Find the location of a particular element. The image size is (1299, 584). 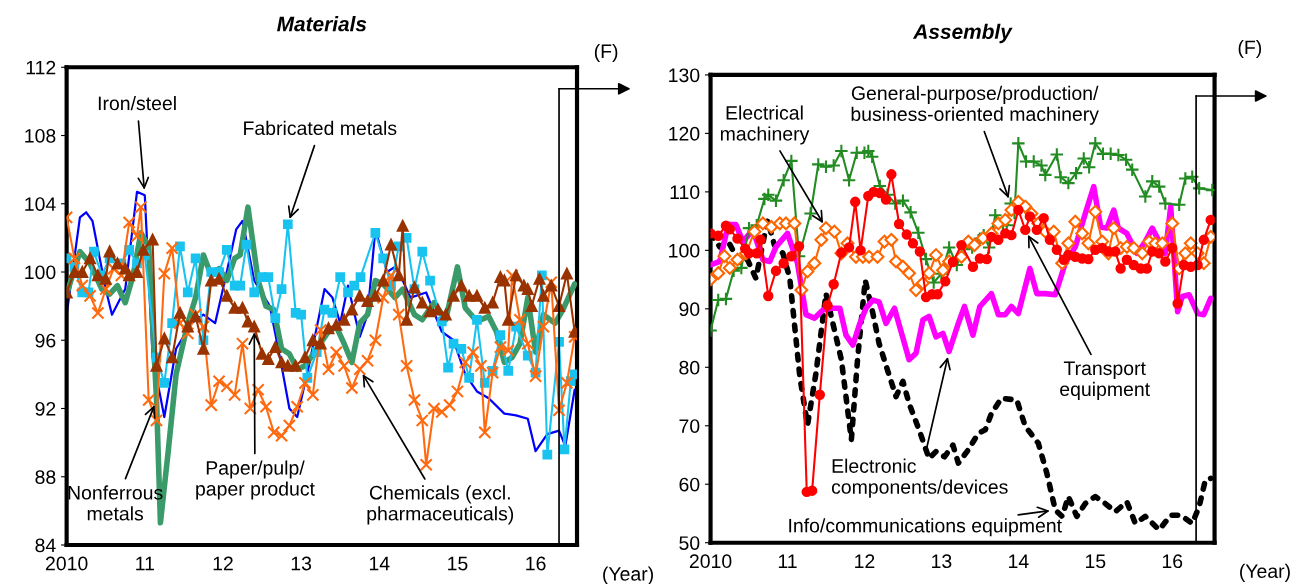

annotation: Info/communications equipment is located at coordinates (925, 527).